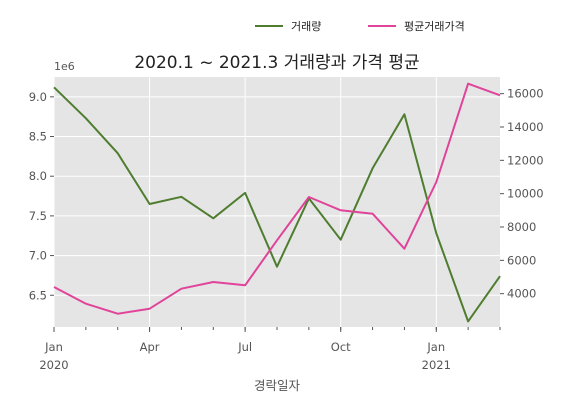 The height and width of the screenshot is (409, 566). I want to click on right-axis: 4000 6000 8000 10000 12000 14000 16000, so click(522, 194).